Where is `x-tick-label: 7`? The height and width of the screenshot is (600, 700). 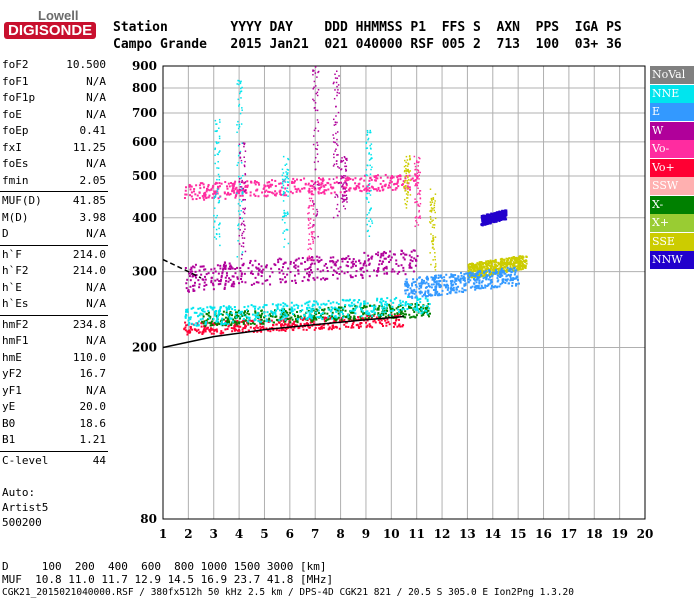 x-tick-label: 7 is located at coordinates (315, 534).